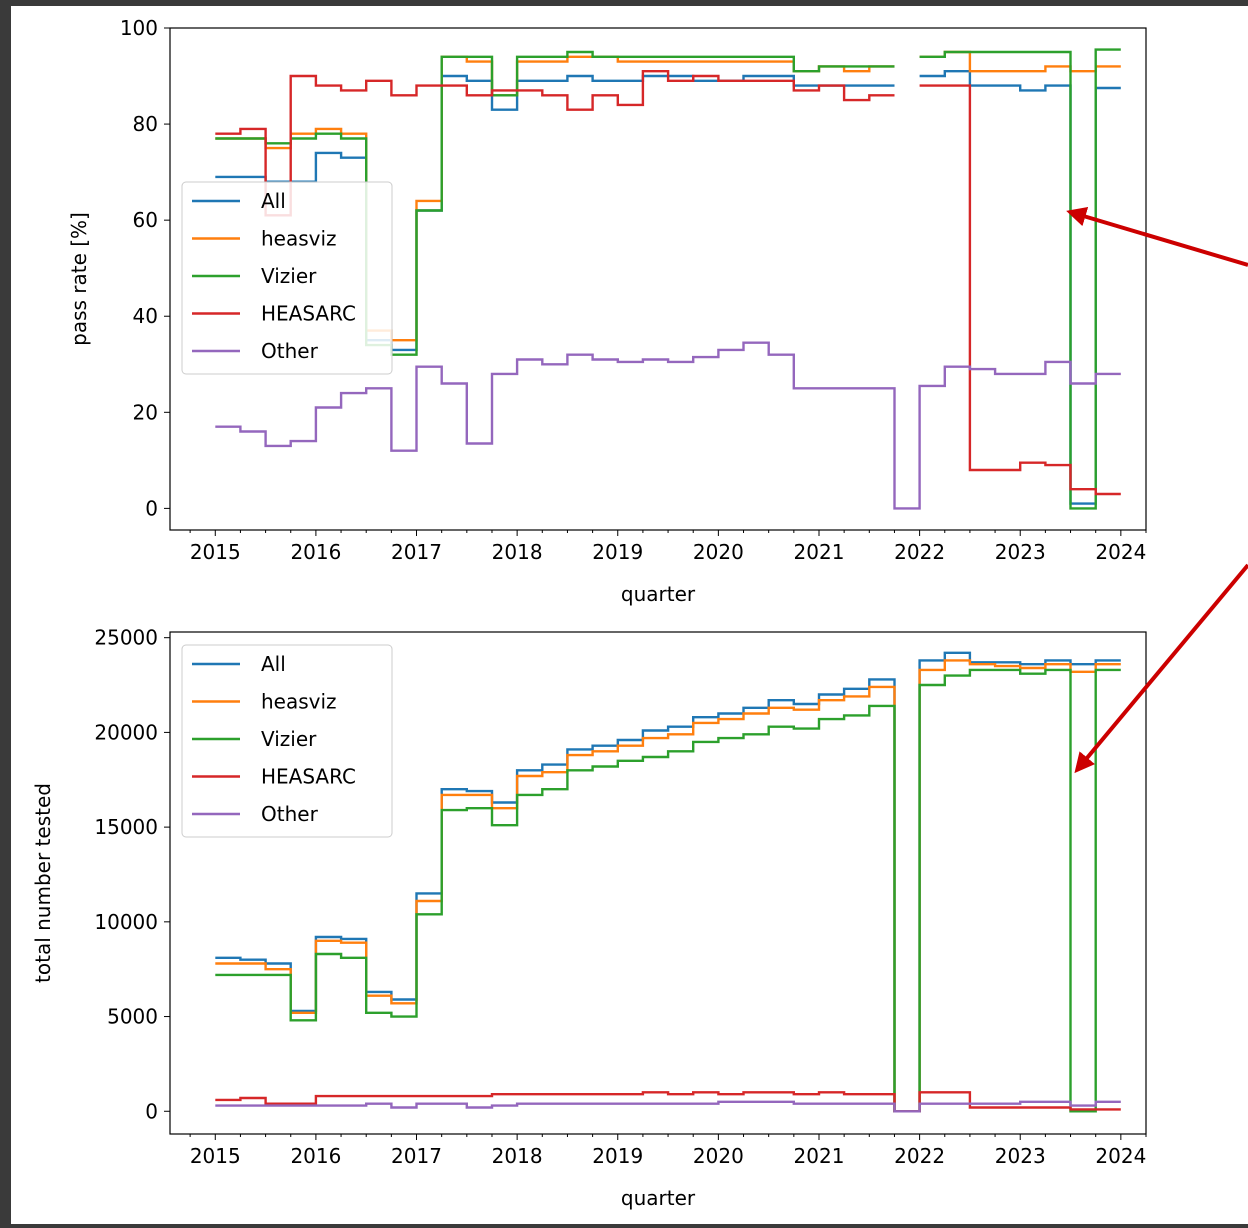 The width and height of the screenshot is (1248, 1228). What do you see at coordinates (145, 124) in the screenshot?
I see `y-tick-label: 80` at bounding box center [145, 124].